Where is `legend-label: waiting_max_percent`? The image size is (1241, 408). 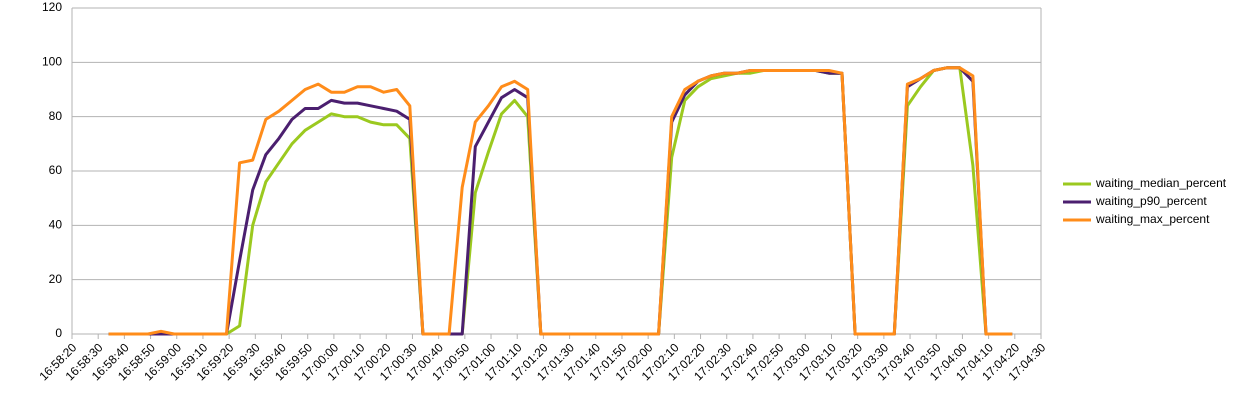 legend-label: waiting_max_percent is located at coordinates (1152, 219).